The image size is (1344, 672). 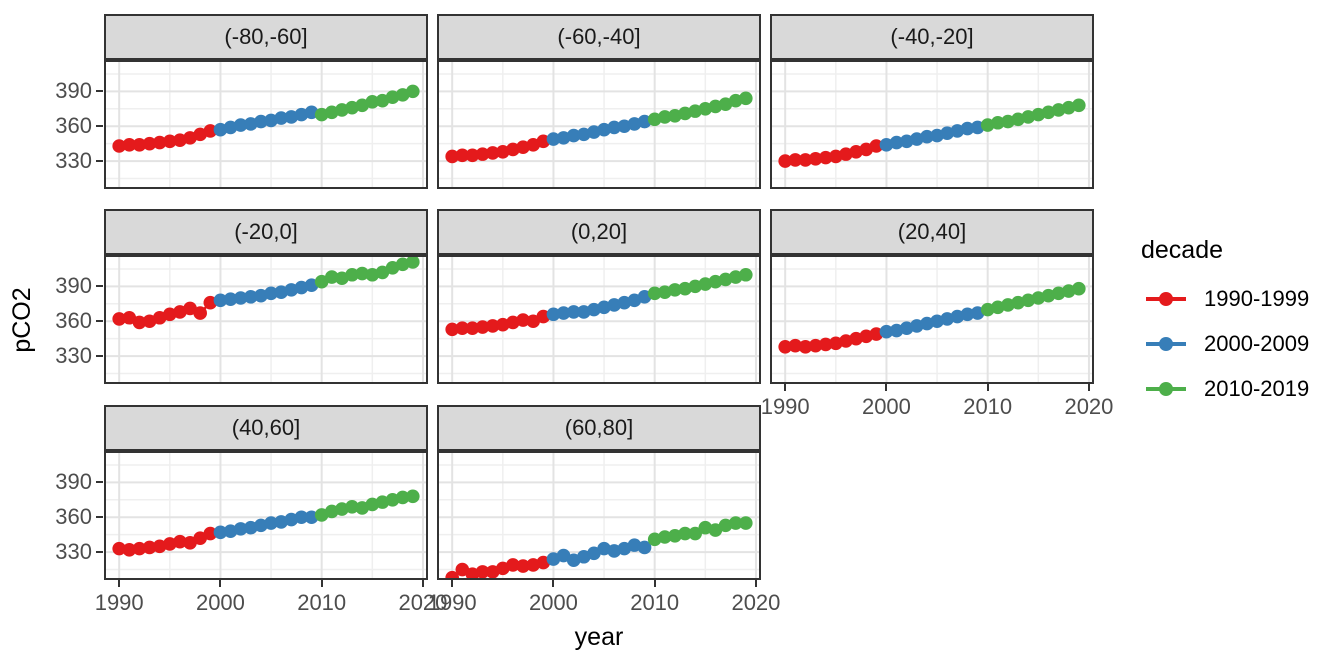 I want to click on facet-strip: (0,20], so click(x=599, y=232).